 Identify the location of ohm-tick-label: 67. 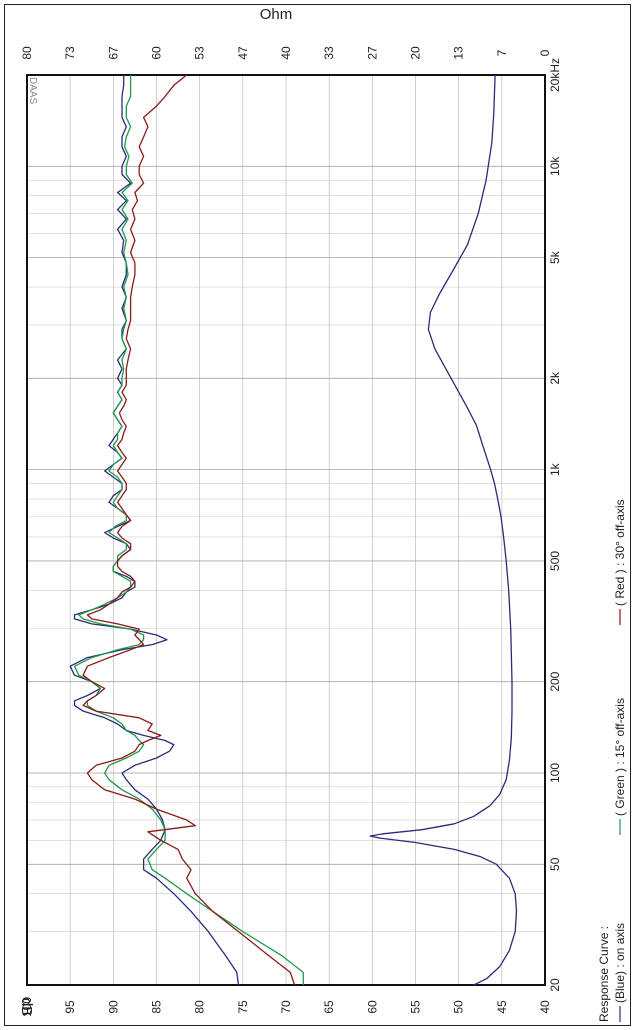
(113, 53).